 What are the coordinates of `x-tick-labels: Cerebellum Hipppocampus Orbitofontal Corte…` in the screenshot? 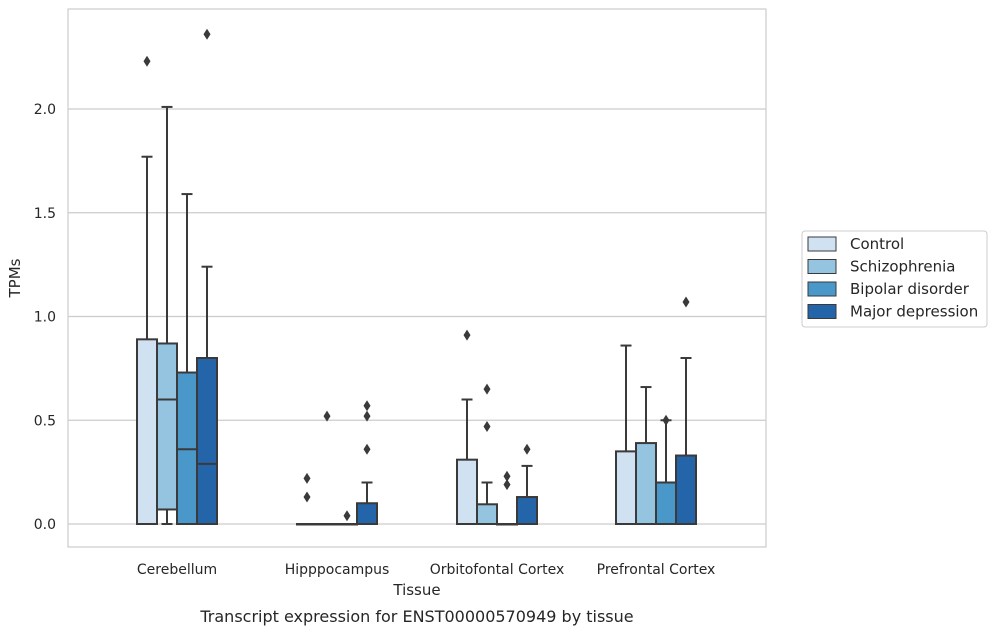 It's located at (426, 570).